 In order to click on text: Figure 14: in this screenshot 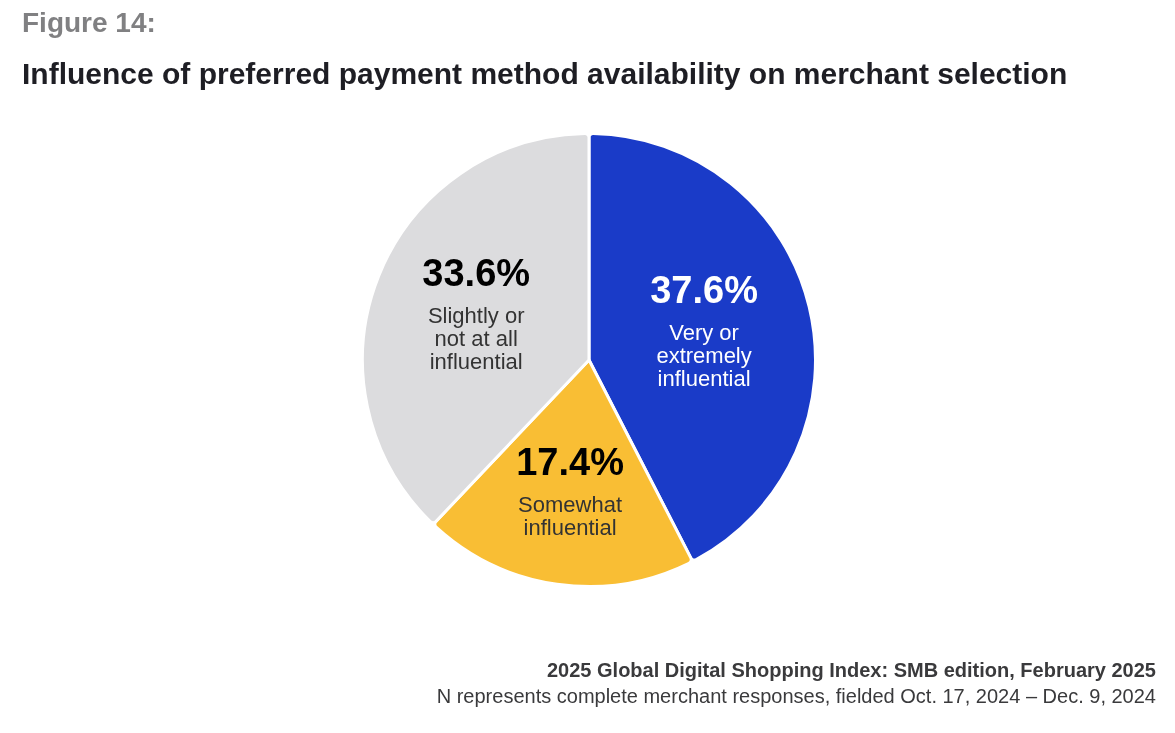, I will do `click(89, 23)`.